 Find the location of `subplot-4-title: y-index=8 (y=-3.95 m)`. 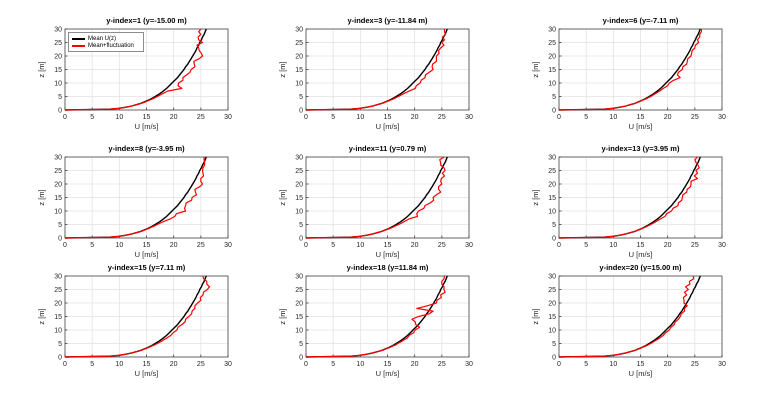

subplot-4-title: y-index=8 (y=-3.95 m) is located at coordinates (146, 148).